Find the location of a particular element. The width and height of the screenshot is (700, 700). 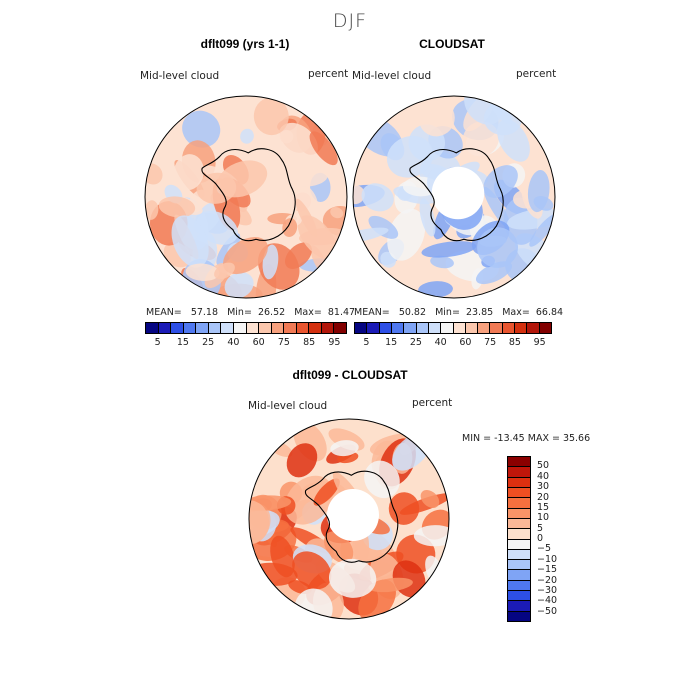

colorbar-tick-label: −30 is located at coordinates (547, 590).